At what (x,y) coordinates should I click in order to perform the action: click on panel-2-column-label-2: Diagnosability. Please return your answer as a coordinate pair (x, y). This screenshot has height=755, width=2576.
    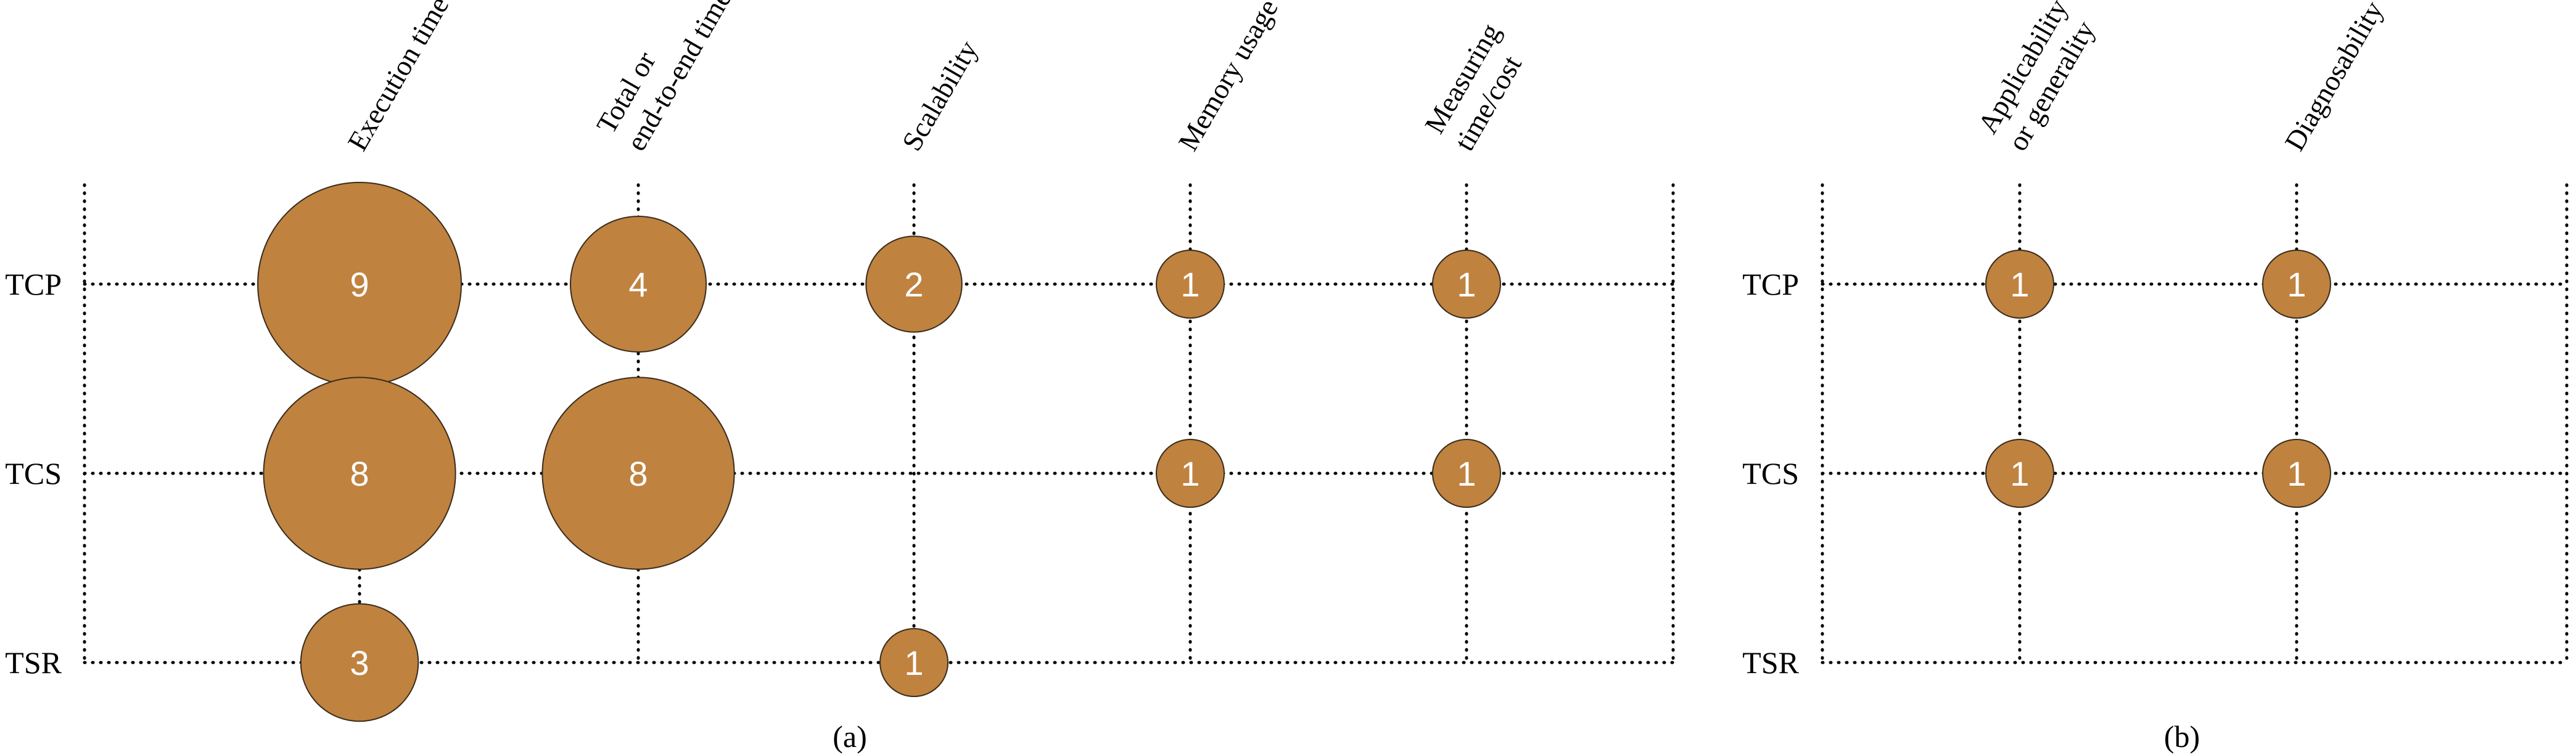
    Looking at the image, I should click on (2333, 78).